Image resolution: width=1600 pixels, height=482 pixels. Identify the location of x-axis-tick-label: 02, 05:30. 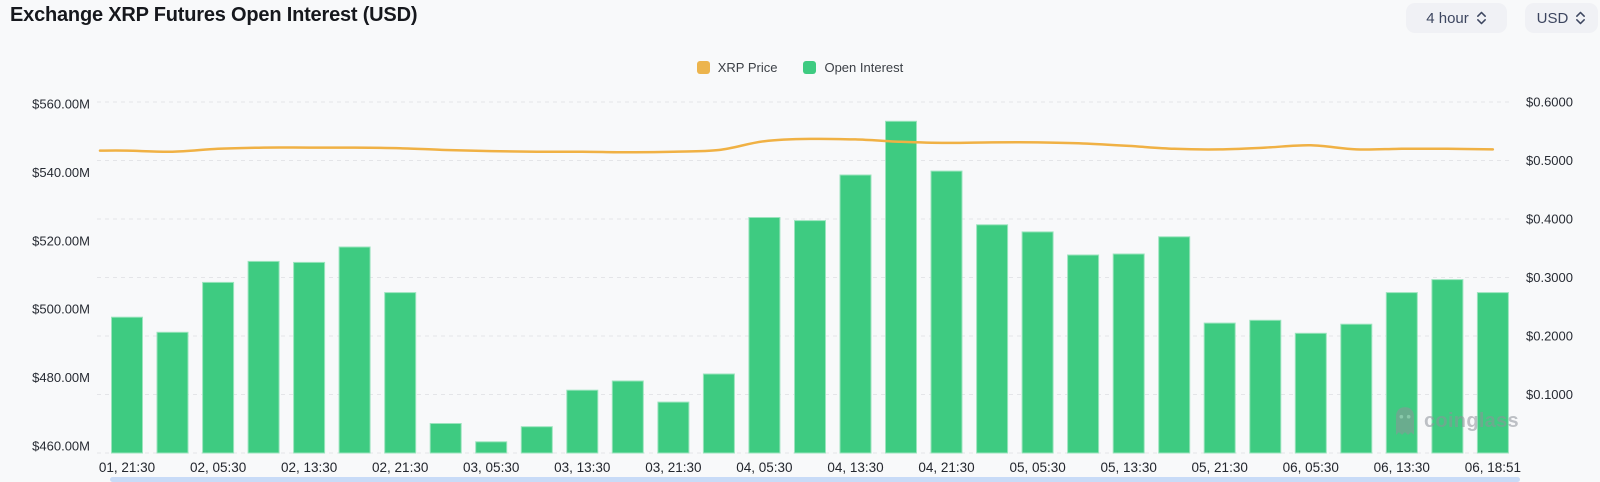
(218, 467).